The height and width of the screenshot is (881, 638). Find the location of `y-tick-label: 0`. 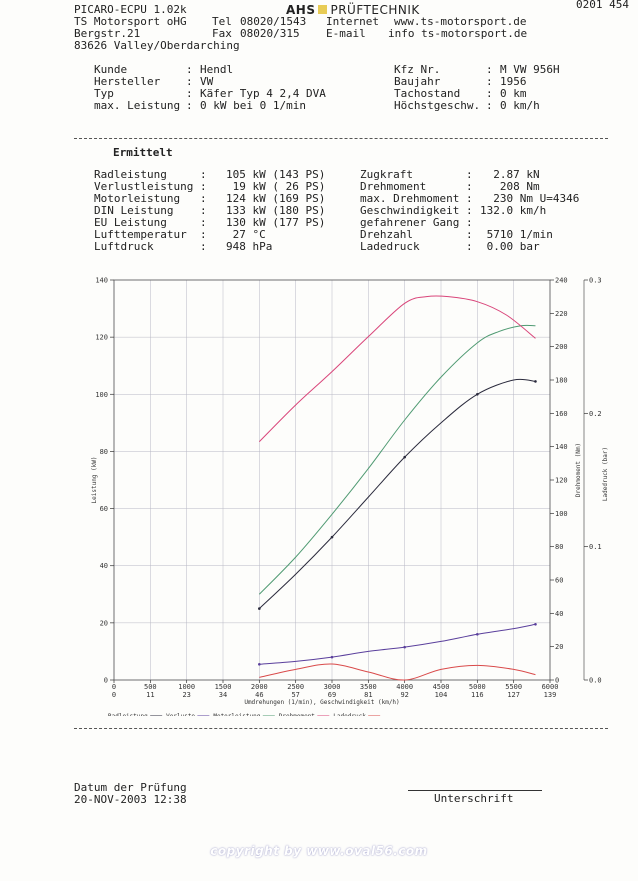

y-tick-label: 0 is located at coordinates (106, 681).